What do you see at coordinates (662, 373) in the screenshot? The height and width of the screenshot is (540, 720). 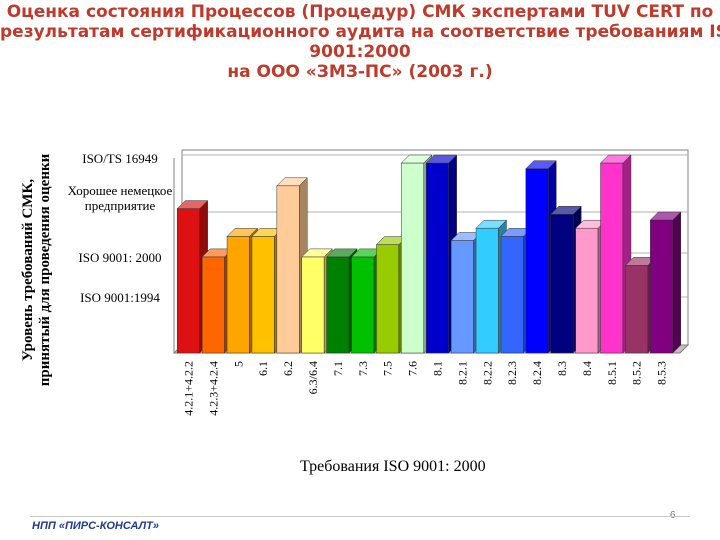 I see `x-tick-label-19: 8.5.3` at bounding box center [662, 373].